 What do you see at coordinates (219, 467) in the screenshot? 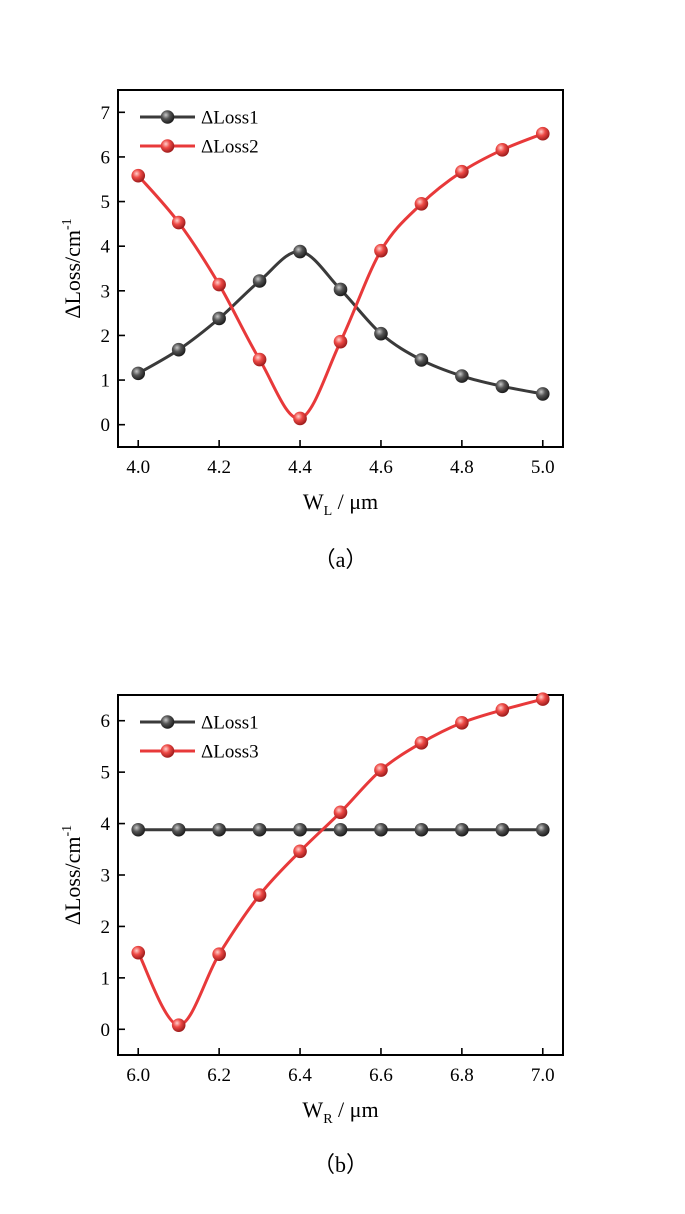
I see `x-tick-label: 4.2` at bounding box center [219, 467].